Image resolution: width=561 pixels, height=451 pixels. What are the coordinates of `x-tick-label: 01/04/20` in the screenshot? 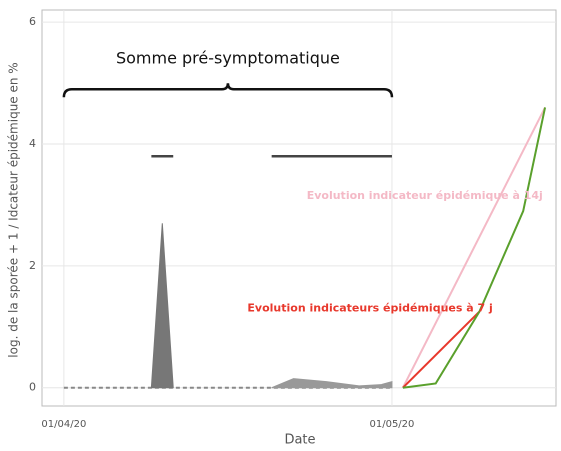 It's located at (63, 424).